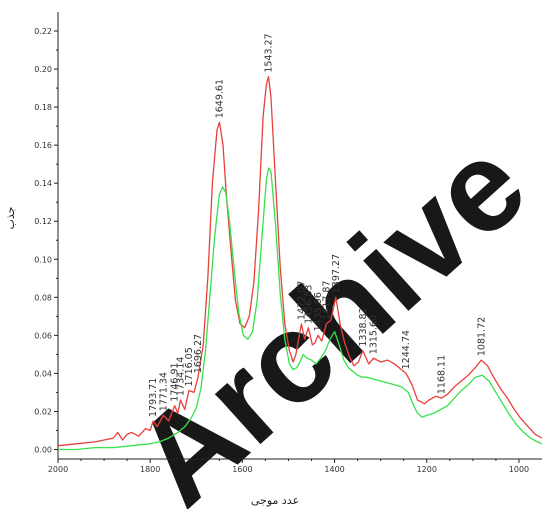  What do you see at coordinates (43, 335) in the screenshot?
I see `y-tick-label: 0.06` at bounding box center [43, 335].